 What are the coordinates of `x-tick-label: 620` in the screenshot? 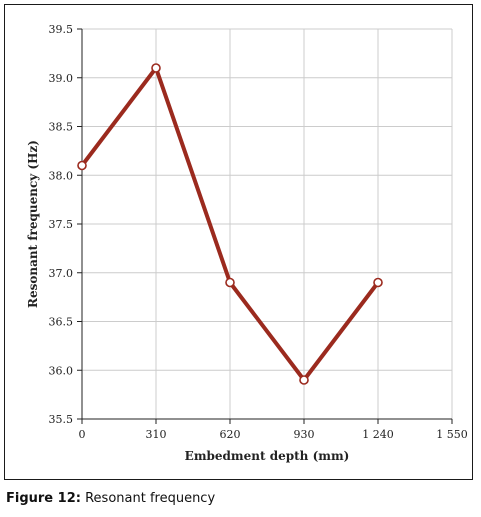 It's located at (230, 434).